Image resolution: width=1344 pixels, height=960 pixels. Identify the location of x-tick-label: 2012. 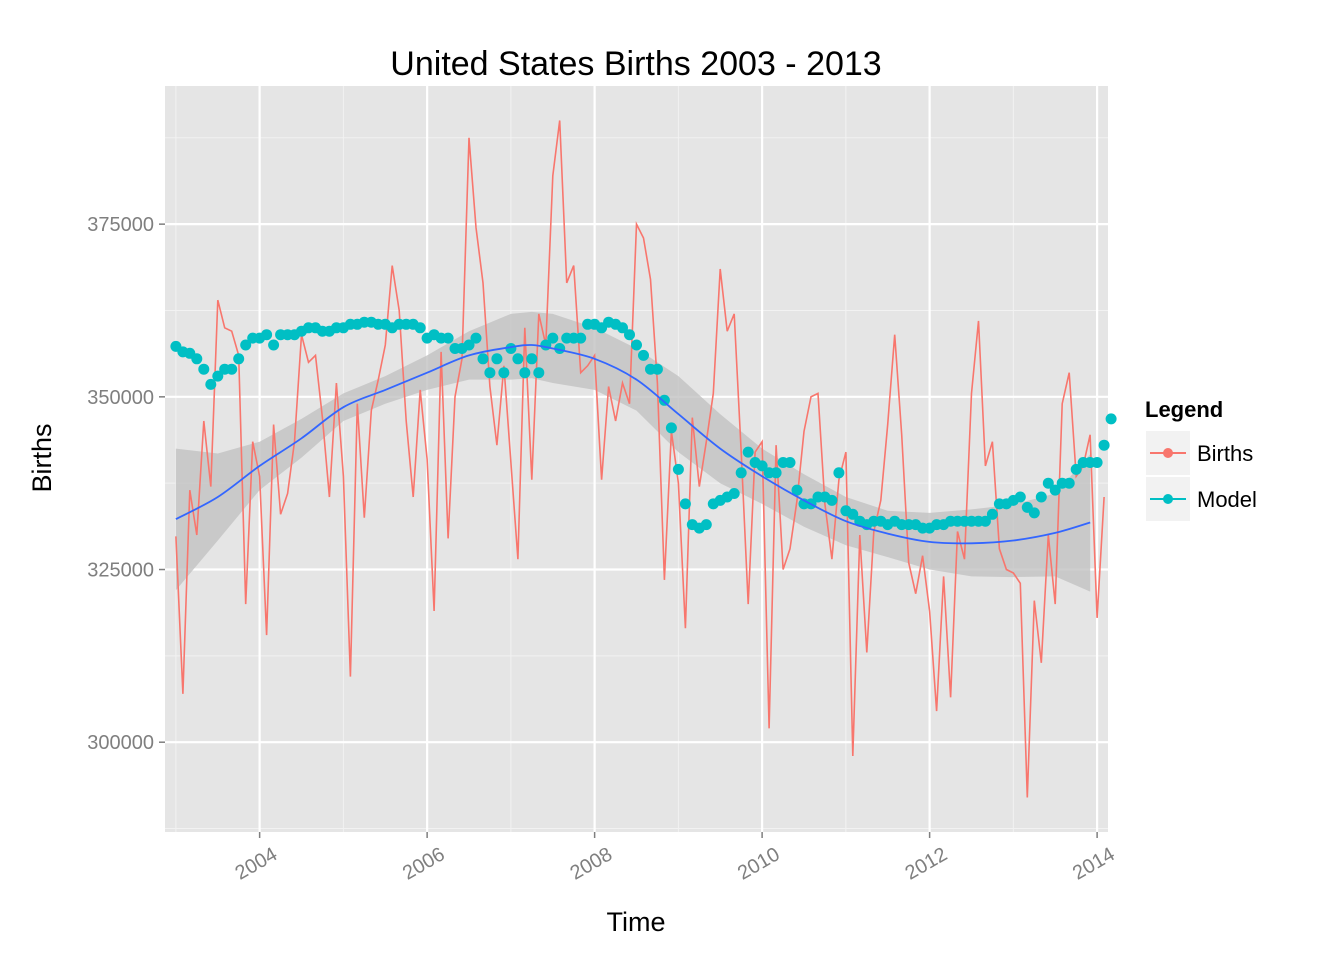
(927, 863).